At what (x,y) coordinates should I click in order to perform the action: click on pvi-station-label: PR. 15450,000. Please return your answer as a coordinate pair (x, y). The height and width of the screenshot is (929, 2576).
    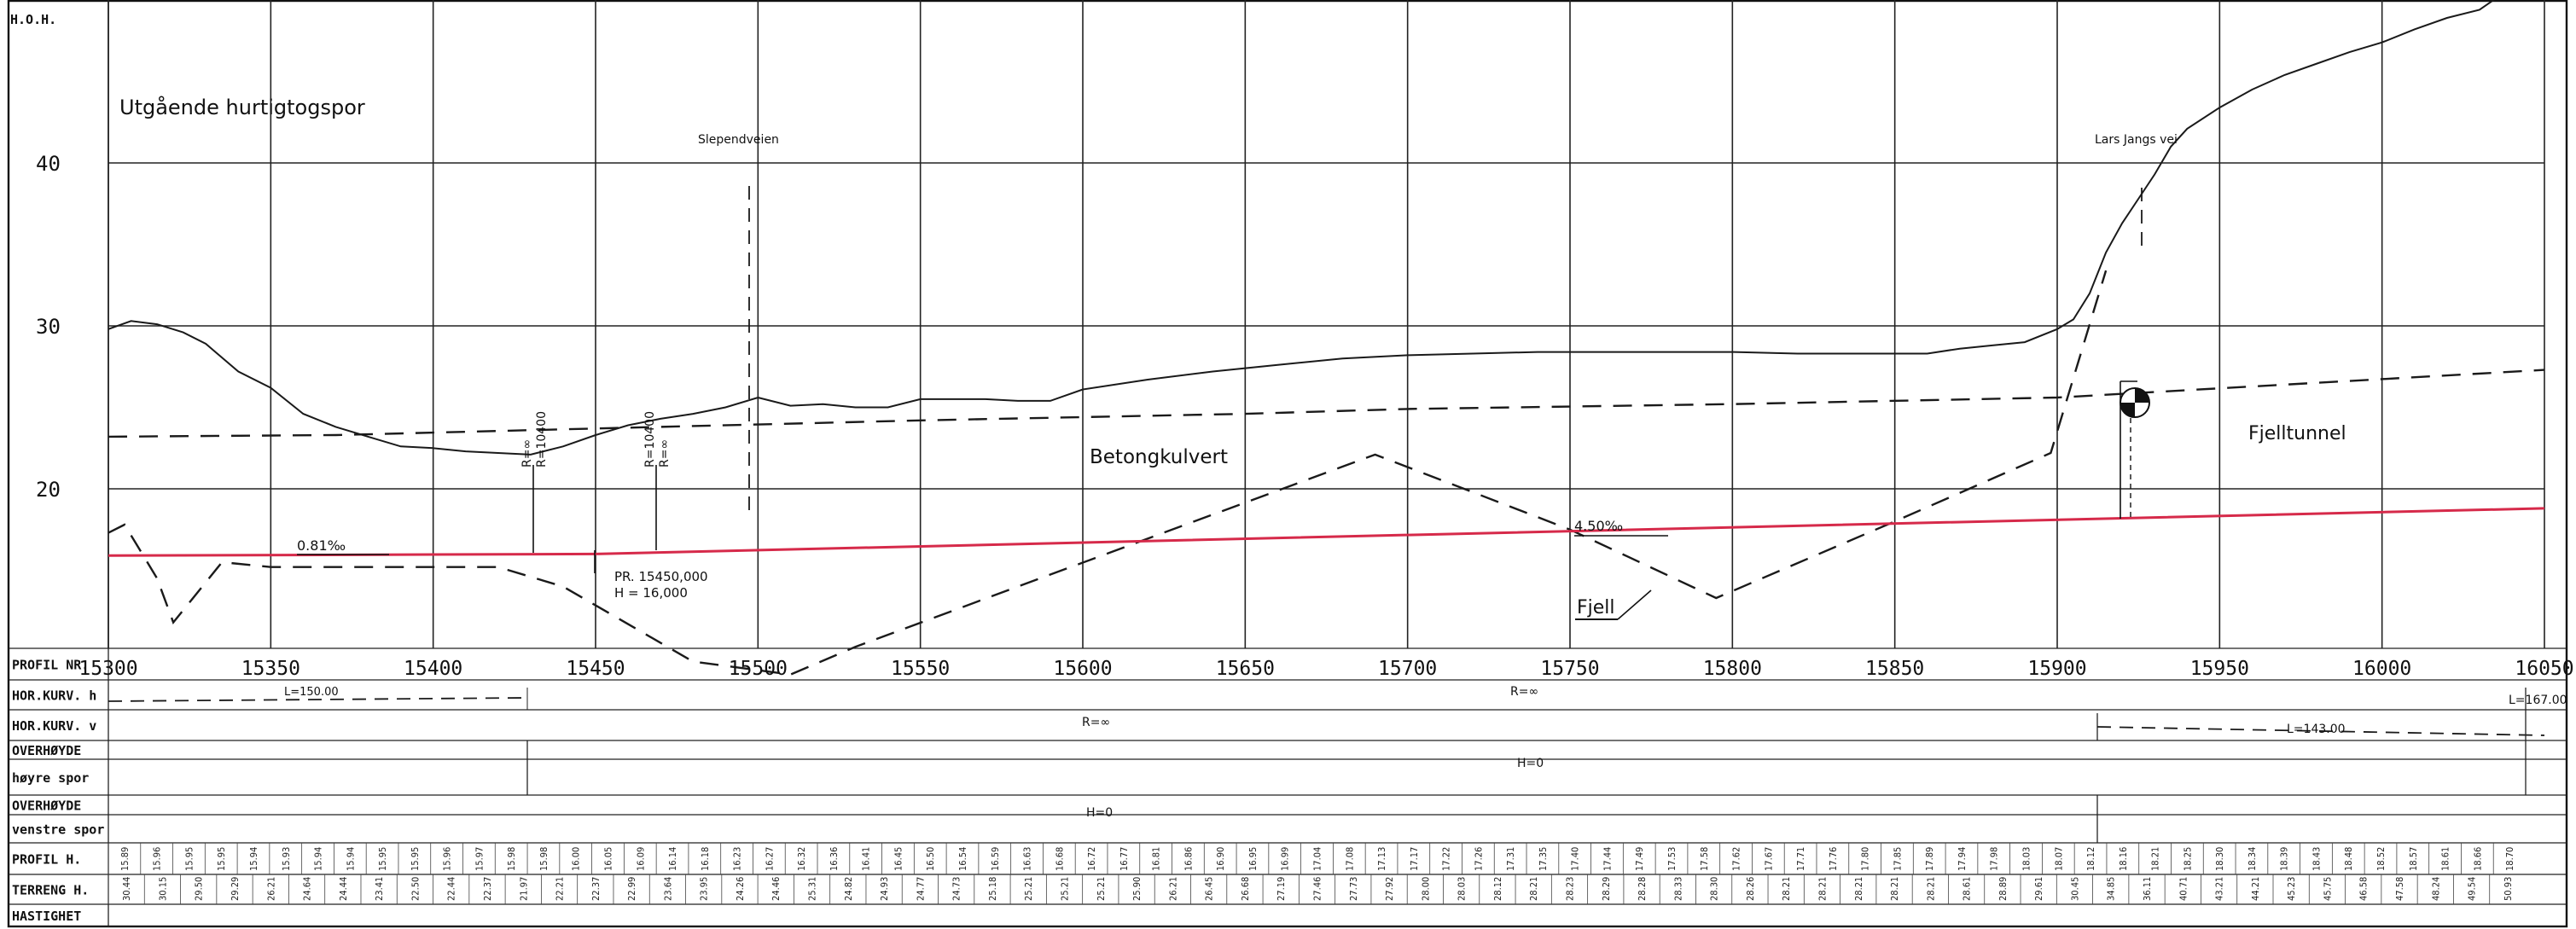
    Looking at the image, I should click on (661, 576).